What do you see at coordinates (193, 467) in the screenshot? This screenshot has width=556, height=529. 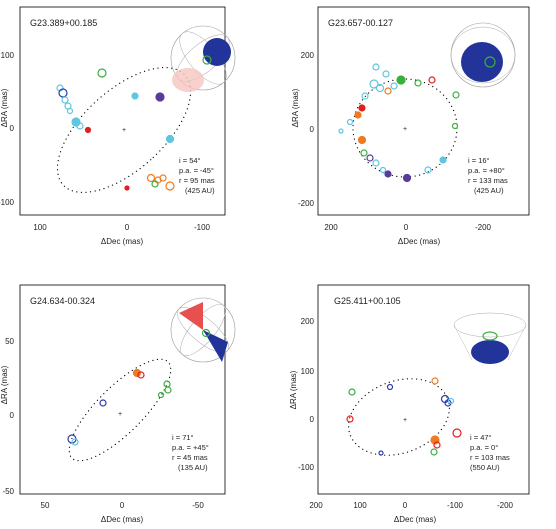 I see `param-radius-au: (135 AU)` at bounding box center [193, 467].